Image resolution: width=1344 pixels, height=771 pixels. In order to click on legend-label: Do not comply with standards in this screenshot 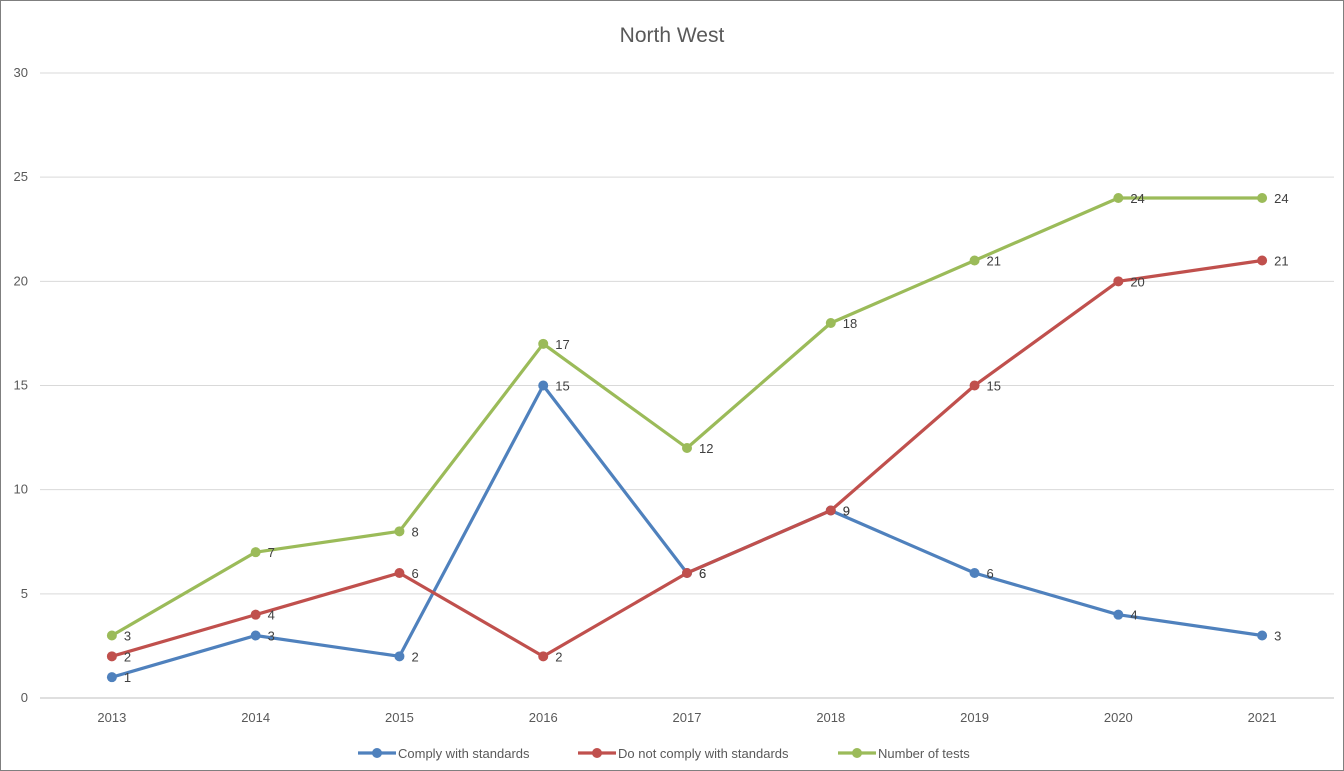, I will do `click(703, 753)`.